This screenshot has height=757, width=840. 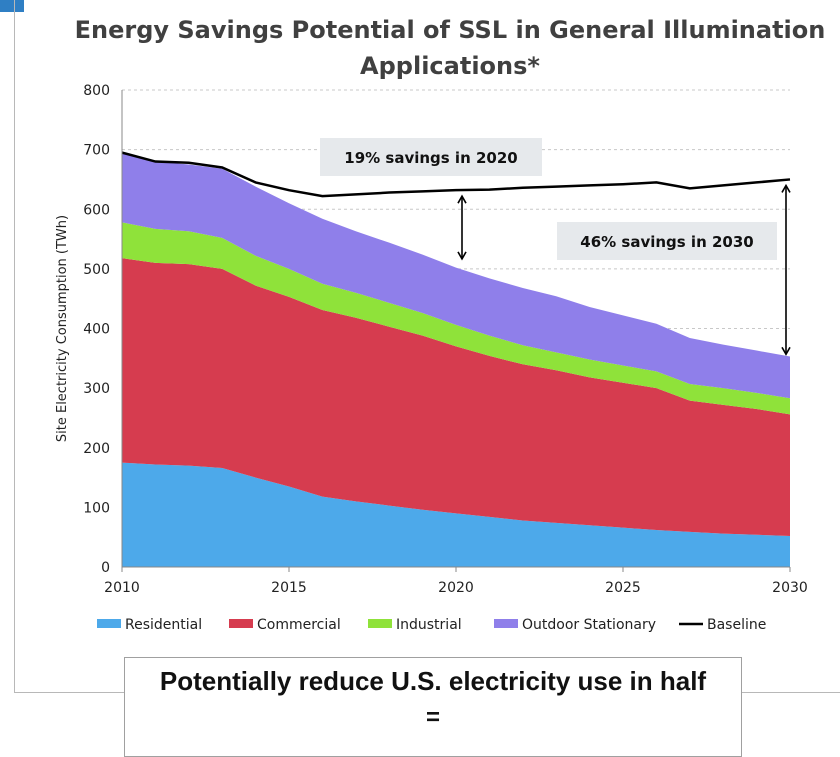 I want to click on y-tick-label: 100, so click(x=96, y=508).